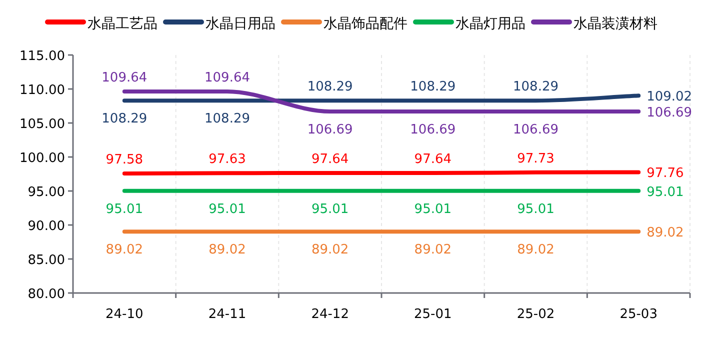 The image size is (713, 338). What do you see at coordinates (46, 226) in the screenshot?
I see `y-tick-label: 90.00` at bounding box center [46, 226].